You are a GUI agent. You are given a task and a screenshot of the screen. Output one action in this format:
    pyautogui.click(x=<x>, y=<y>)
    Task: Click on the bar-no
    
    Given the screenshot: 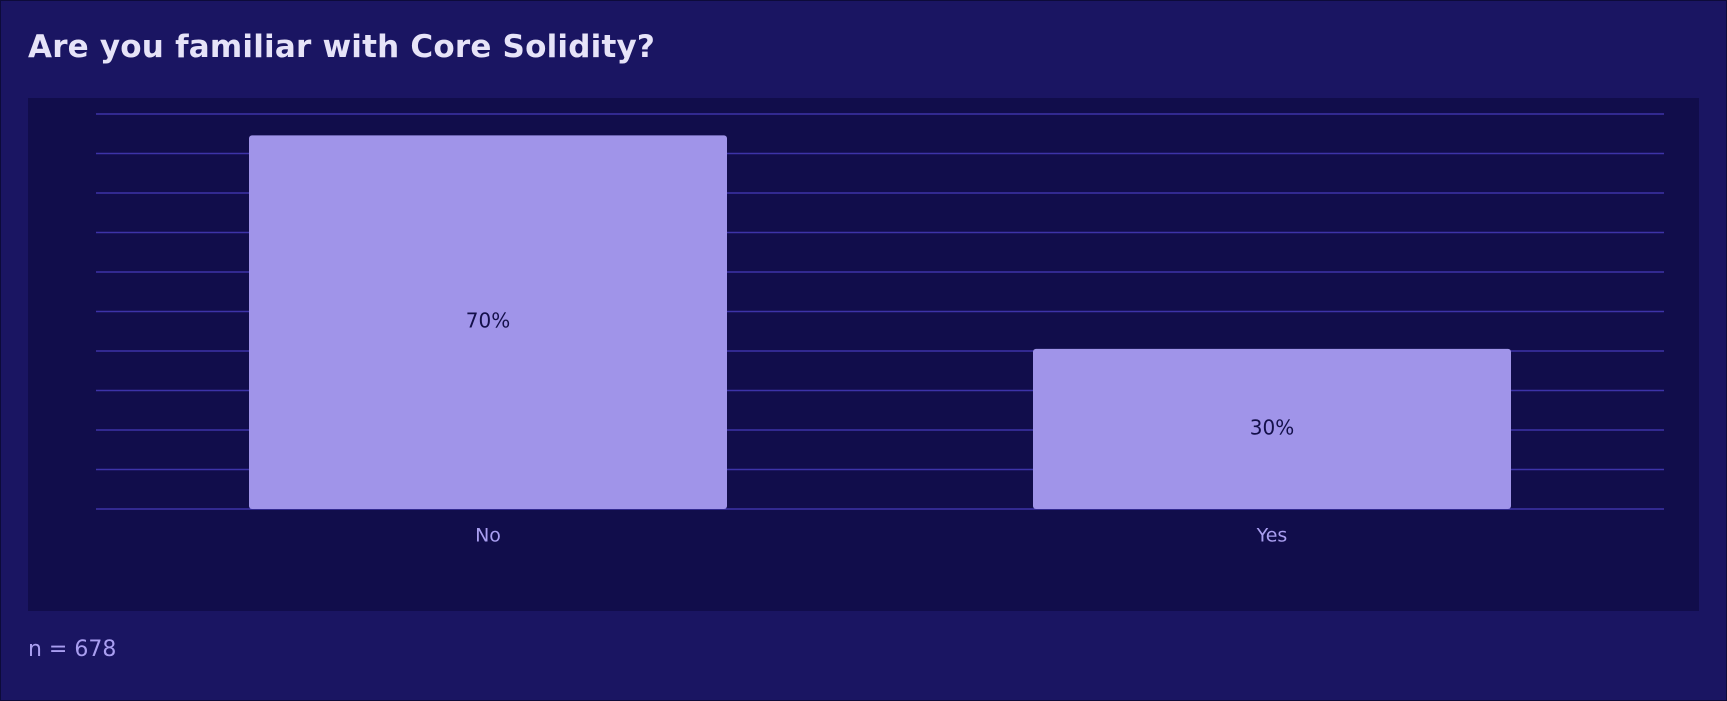 What is the action you would take?
    pyautogui.click(x=488, y=322)
    